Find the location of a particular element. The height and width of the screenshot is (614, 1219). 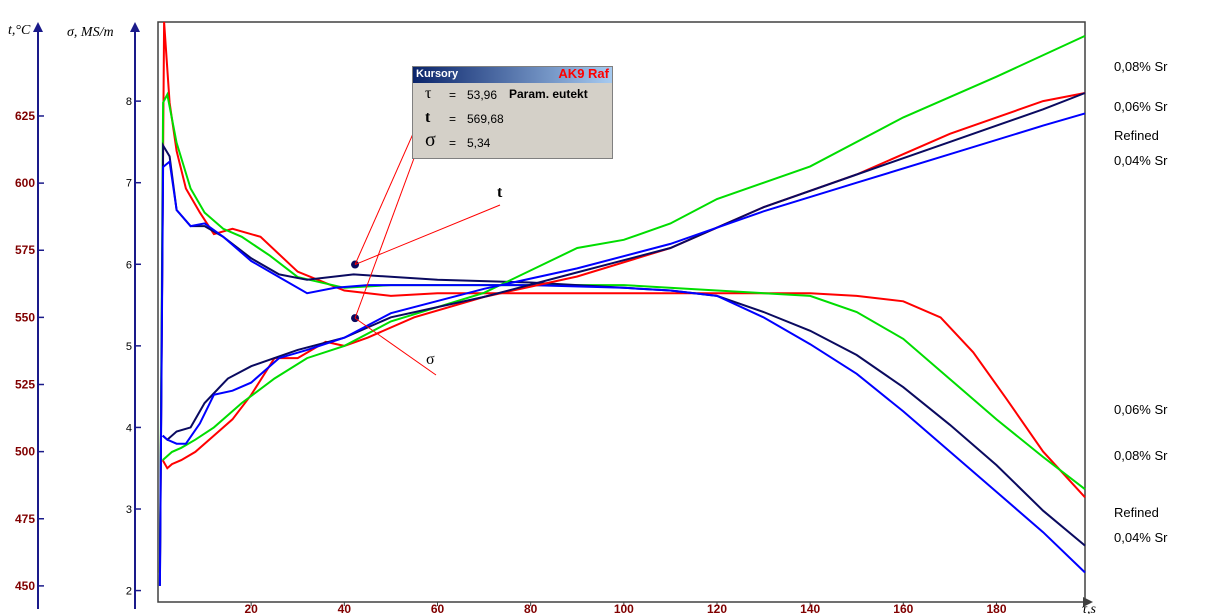

cursor-title: Kursory is located at coordinates (437, 74).